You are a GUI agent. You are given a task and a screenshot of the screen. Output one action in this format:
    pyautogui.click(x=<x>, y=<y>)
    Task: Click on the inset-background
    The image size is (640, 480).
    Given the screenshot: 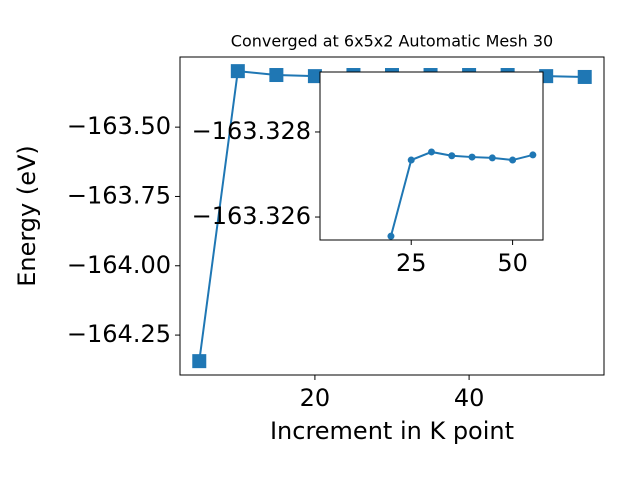 What is the action you would take?
    pyautogui.click(x=431, y=156)
    